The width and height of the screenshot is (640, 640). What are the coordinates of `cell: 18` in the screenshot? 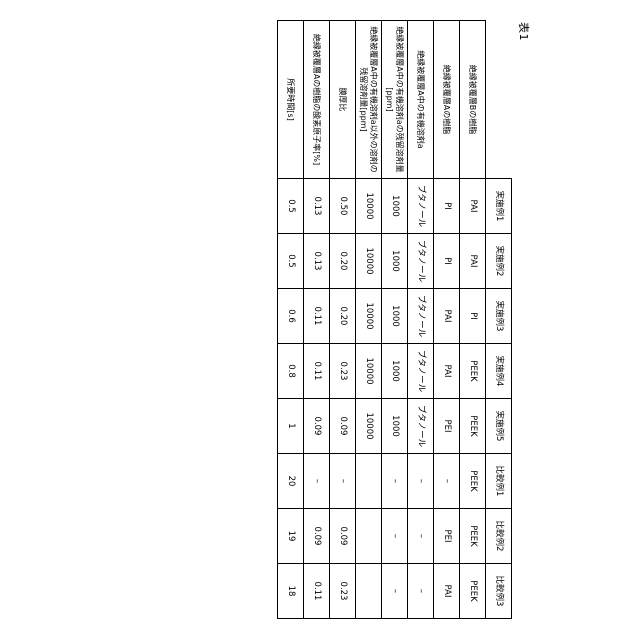 It's located at (290, 591).